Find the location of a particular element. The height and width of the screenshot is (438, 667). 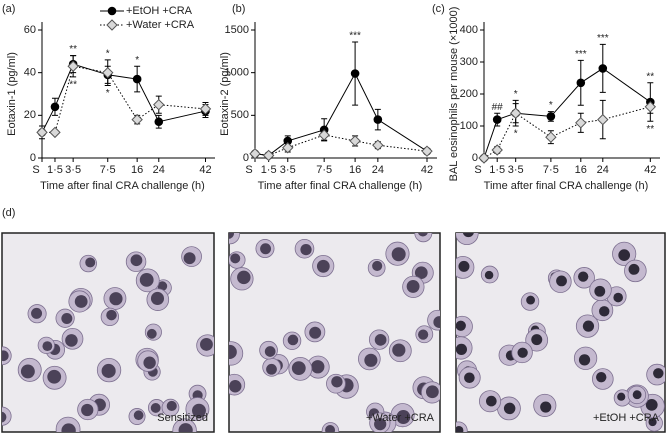

caption: Sensitized is located at coordinates (182, 418).